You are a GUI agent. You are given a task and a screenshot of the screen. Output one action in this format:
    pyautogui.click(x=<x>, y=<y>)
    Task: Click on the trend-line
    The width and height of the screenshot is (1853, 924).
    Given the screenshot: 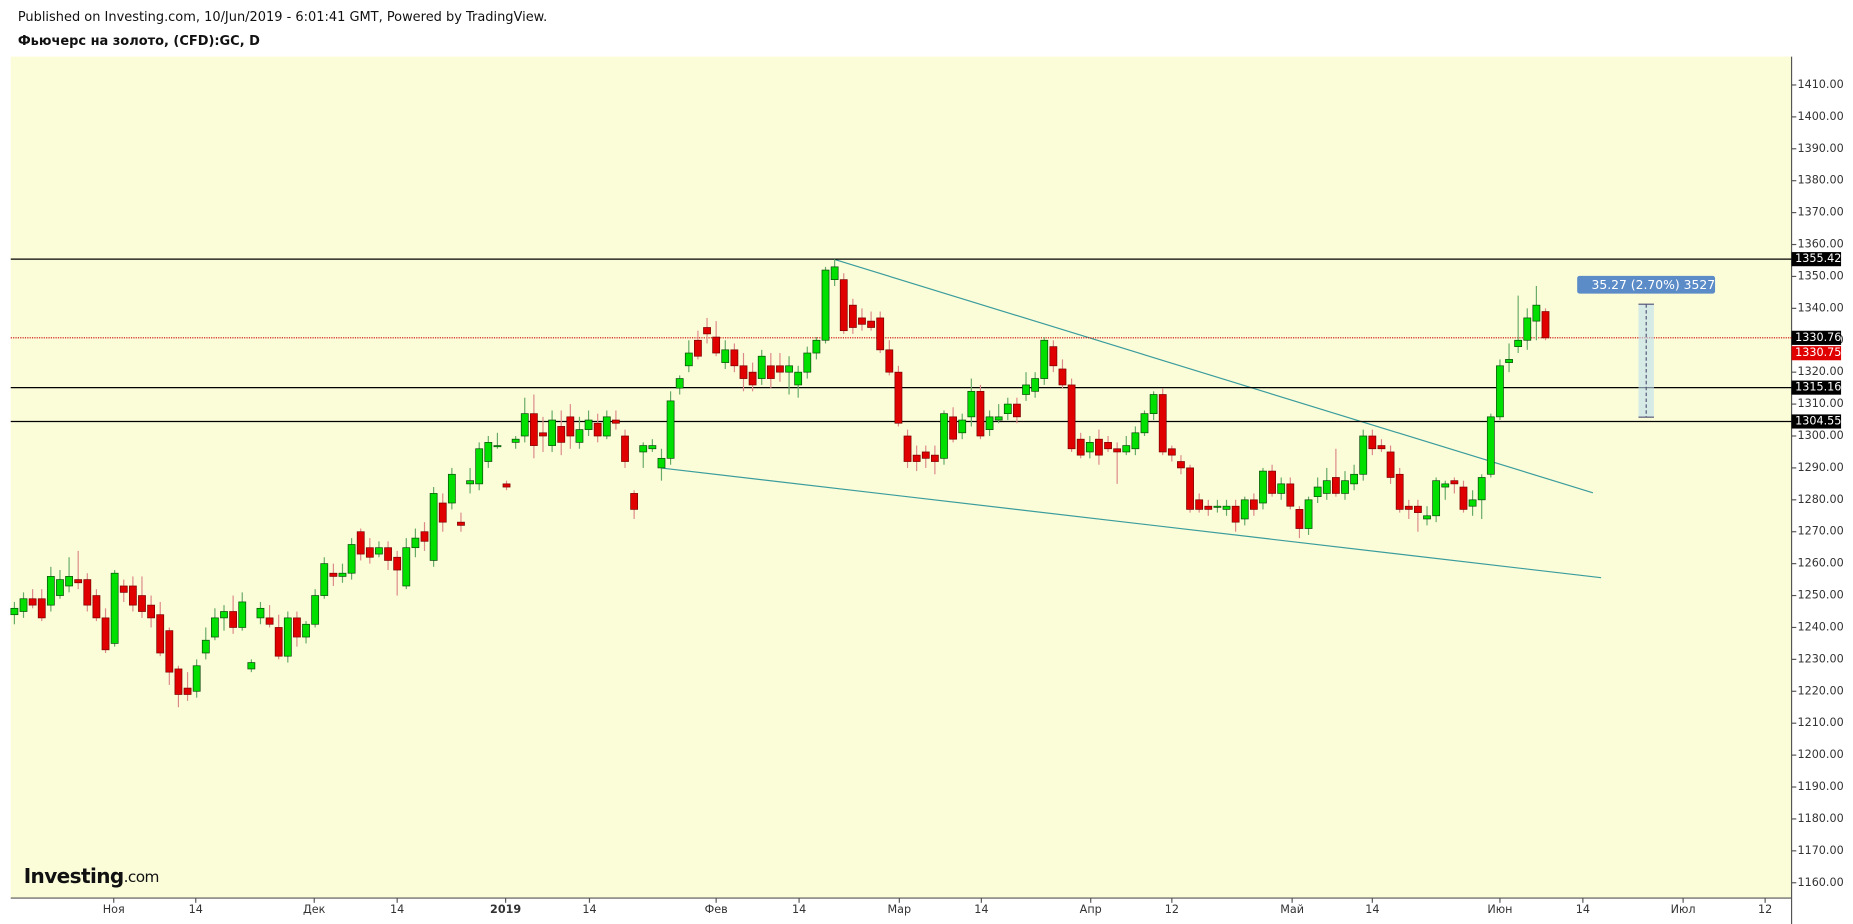 What is the action you would take?
    pyautogui.click(x=1213, y=376)
    